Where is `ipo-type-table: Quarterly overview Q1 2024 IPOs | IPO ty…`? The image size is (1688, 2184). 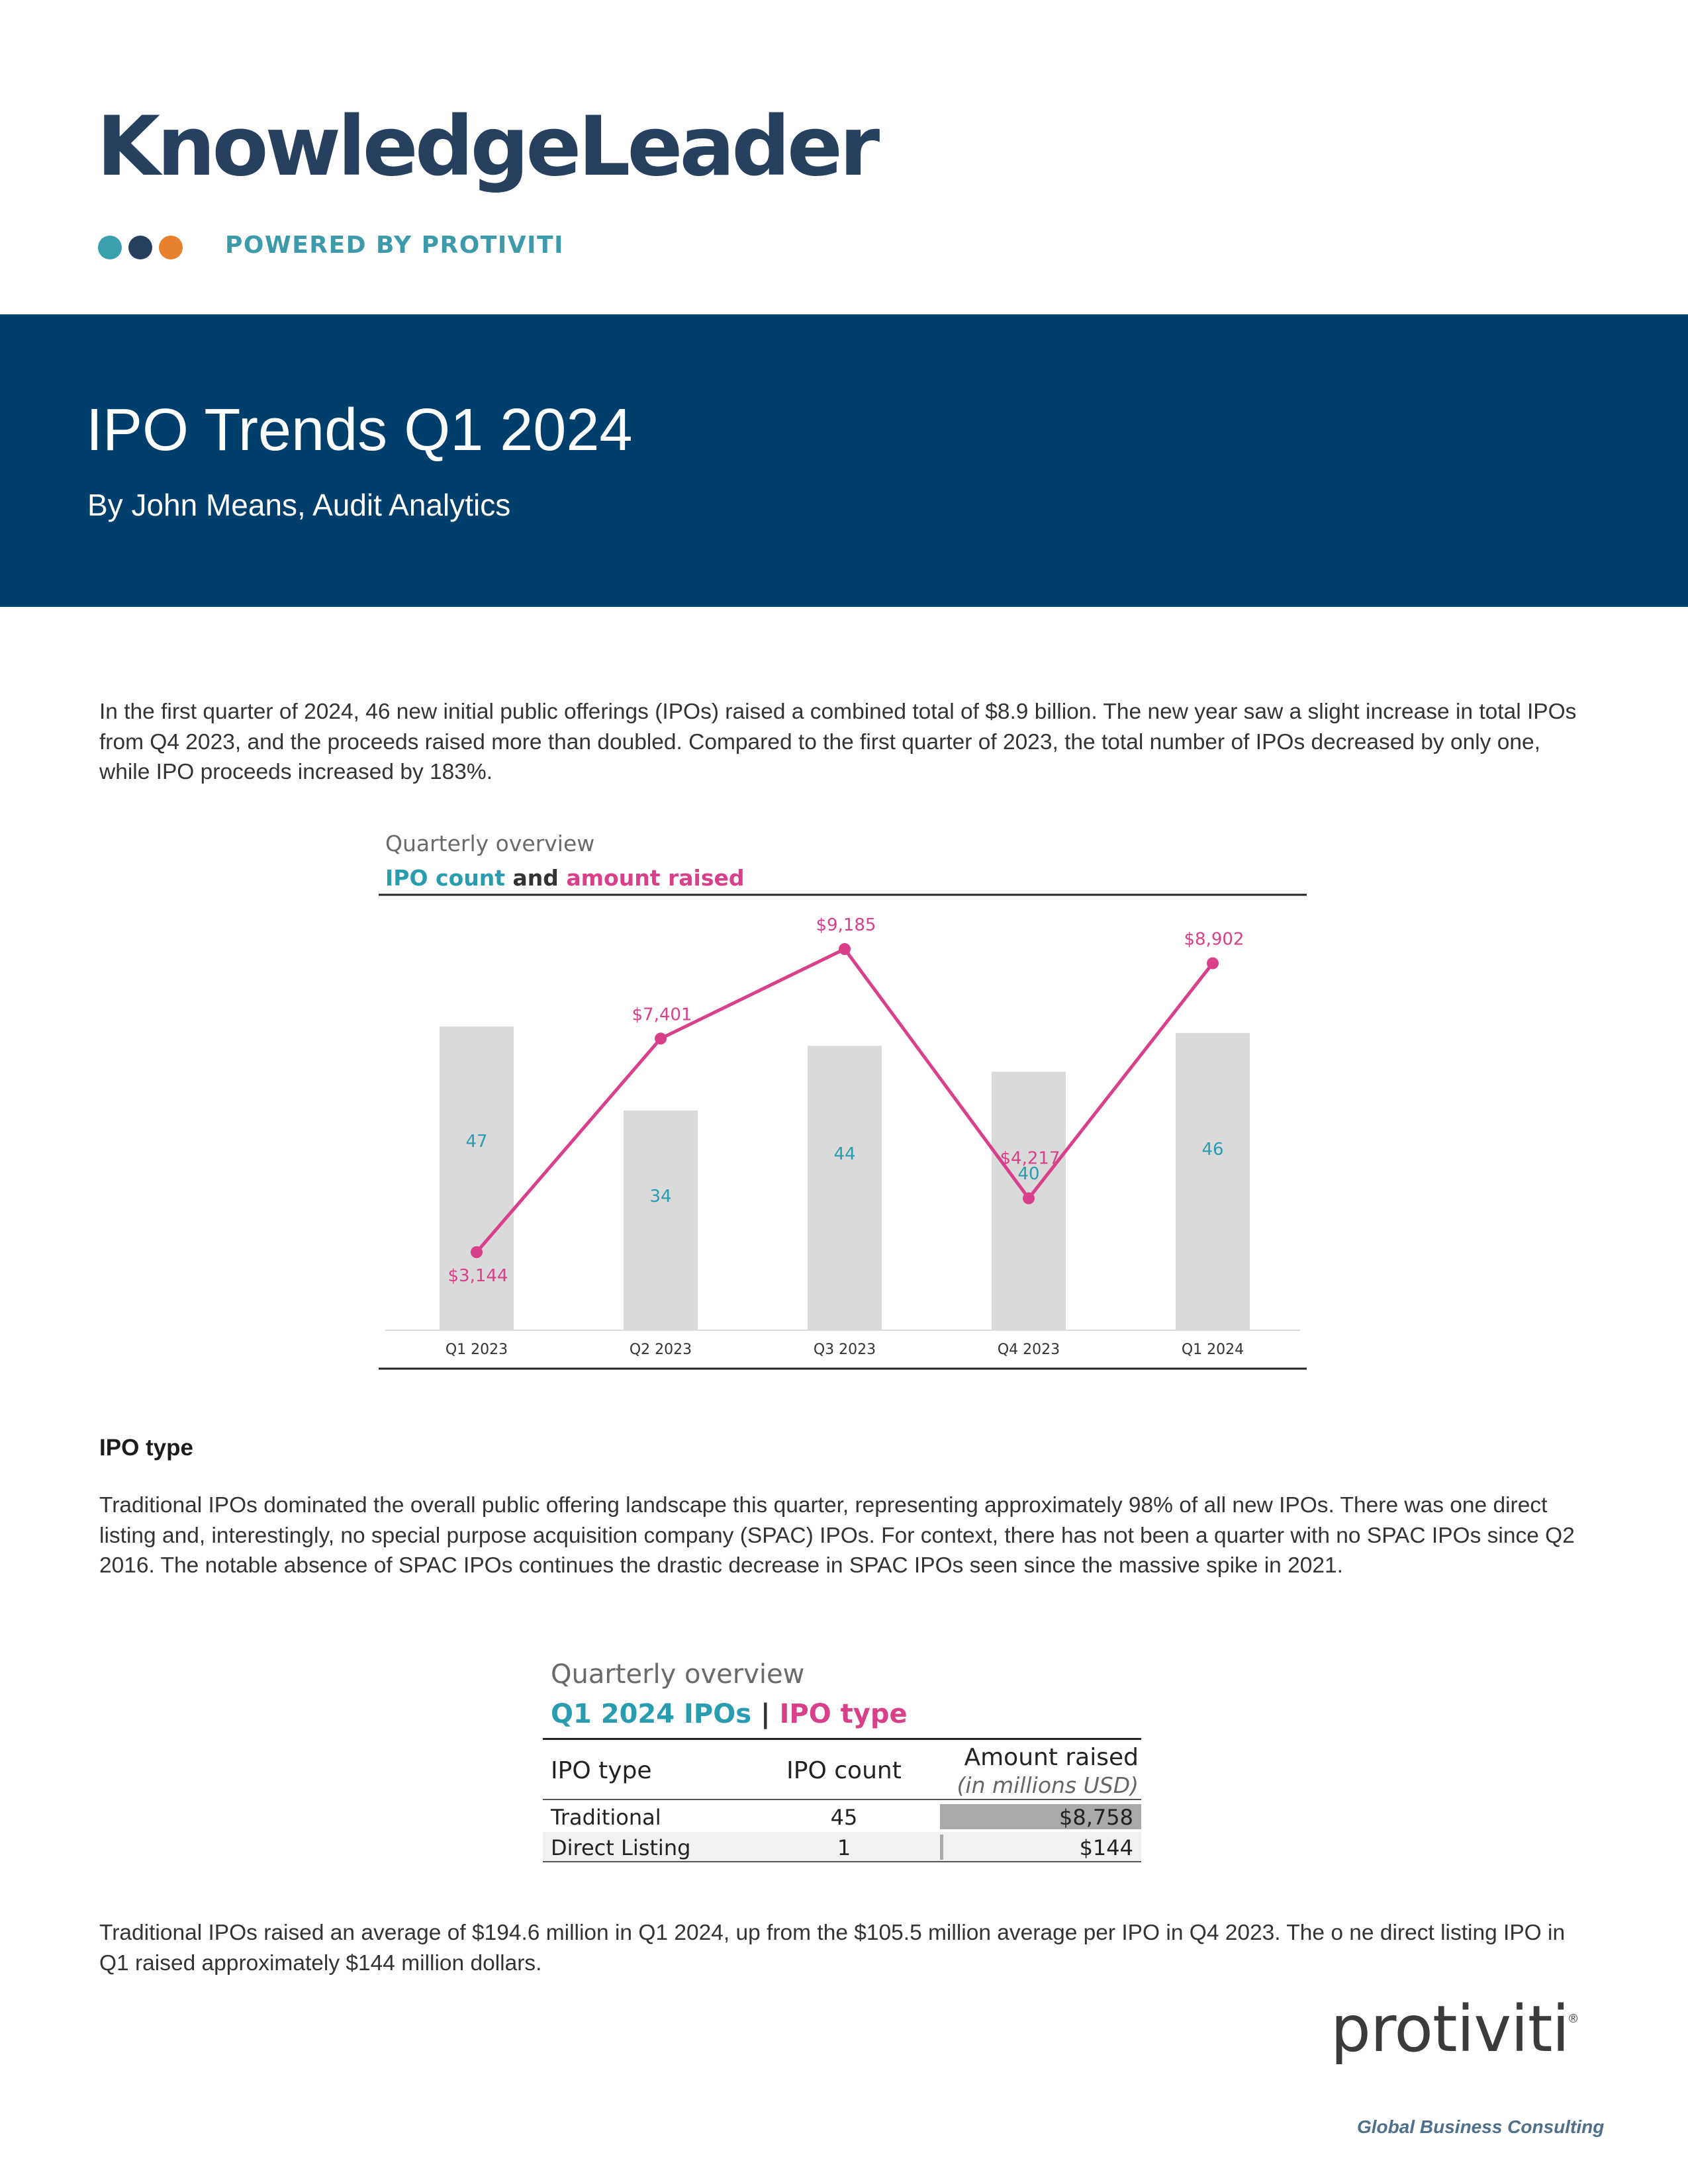 ipo-type-table: Quarterly overview Q1 2024 IPOs | IPO ty… is located at coordinates (845, 1763).